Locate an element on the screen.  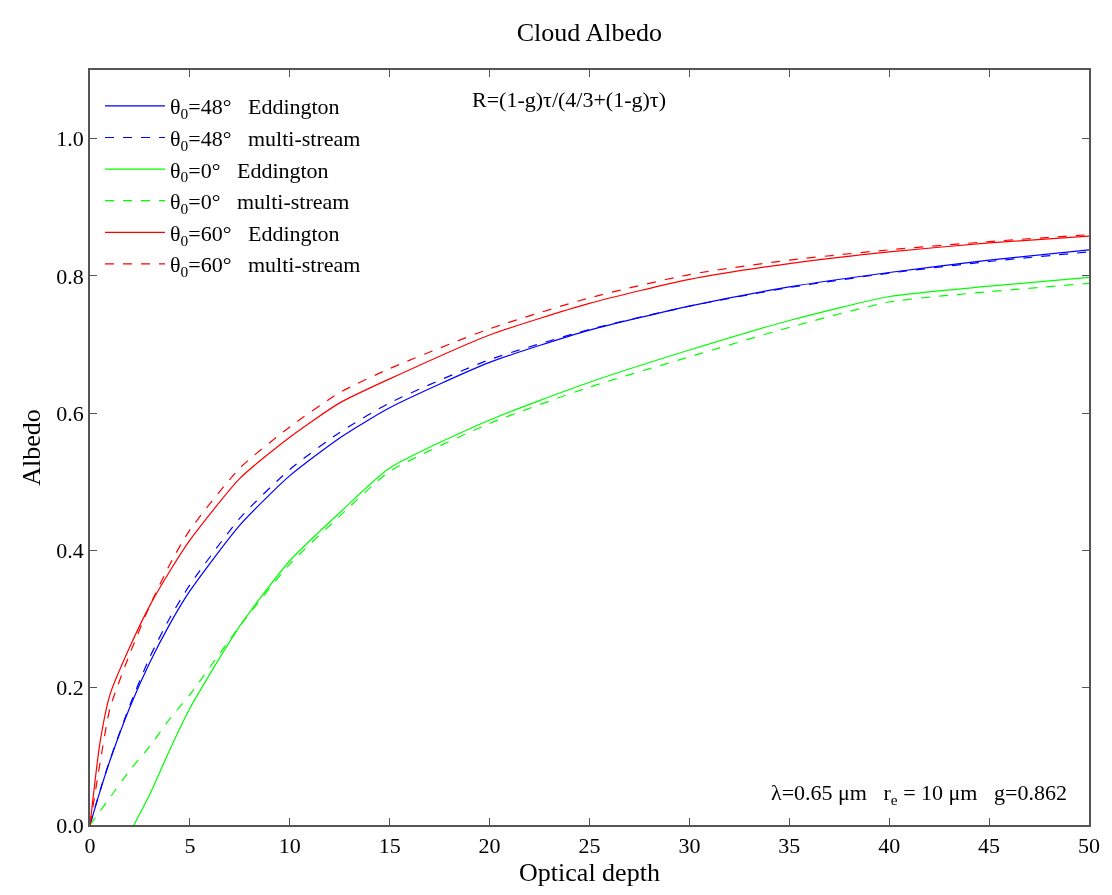
legend-label: θ$_{0}$=48° multi-stream is located at coordinates (265, 140).